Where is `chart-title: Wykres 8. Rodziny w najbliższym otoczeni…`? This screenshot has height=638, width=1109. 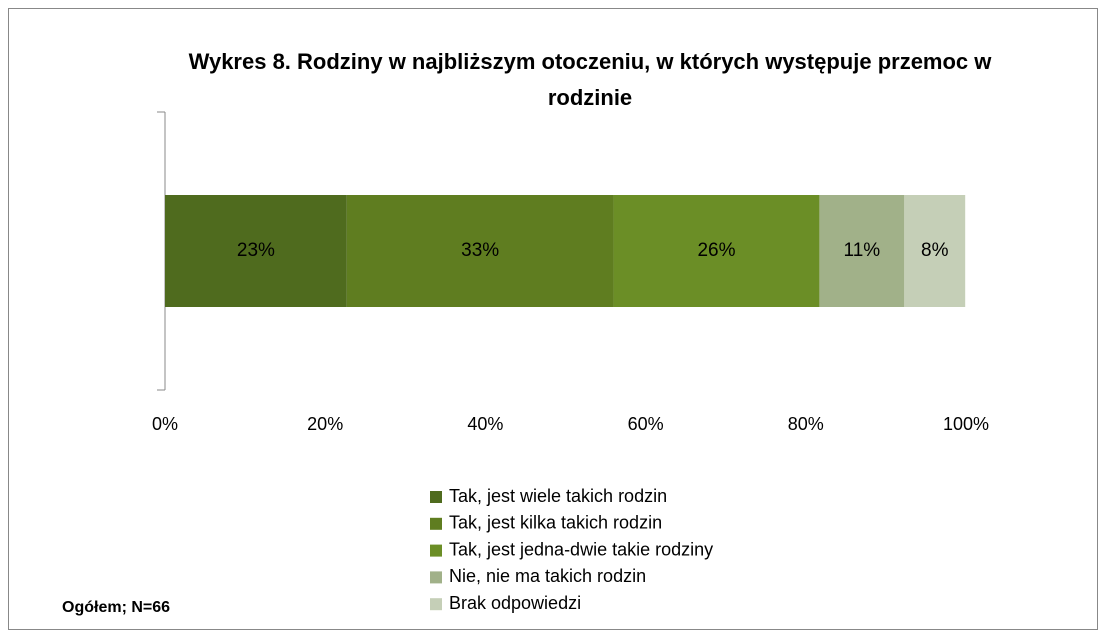
chart-title: Wykres 8. Rodziny w najbliższym otoczeni… is located at coordinates (590, 79).